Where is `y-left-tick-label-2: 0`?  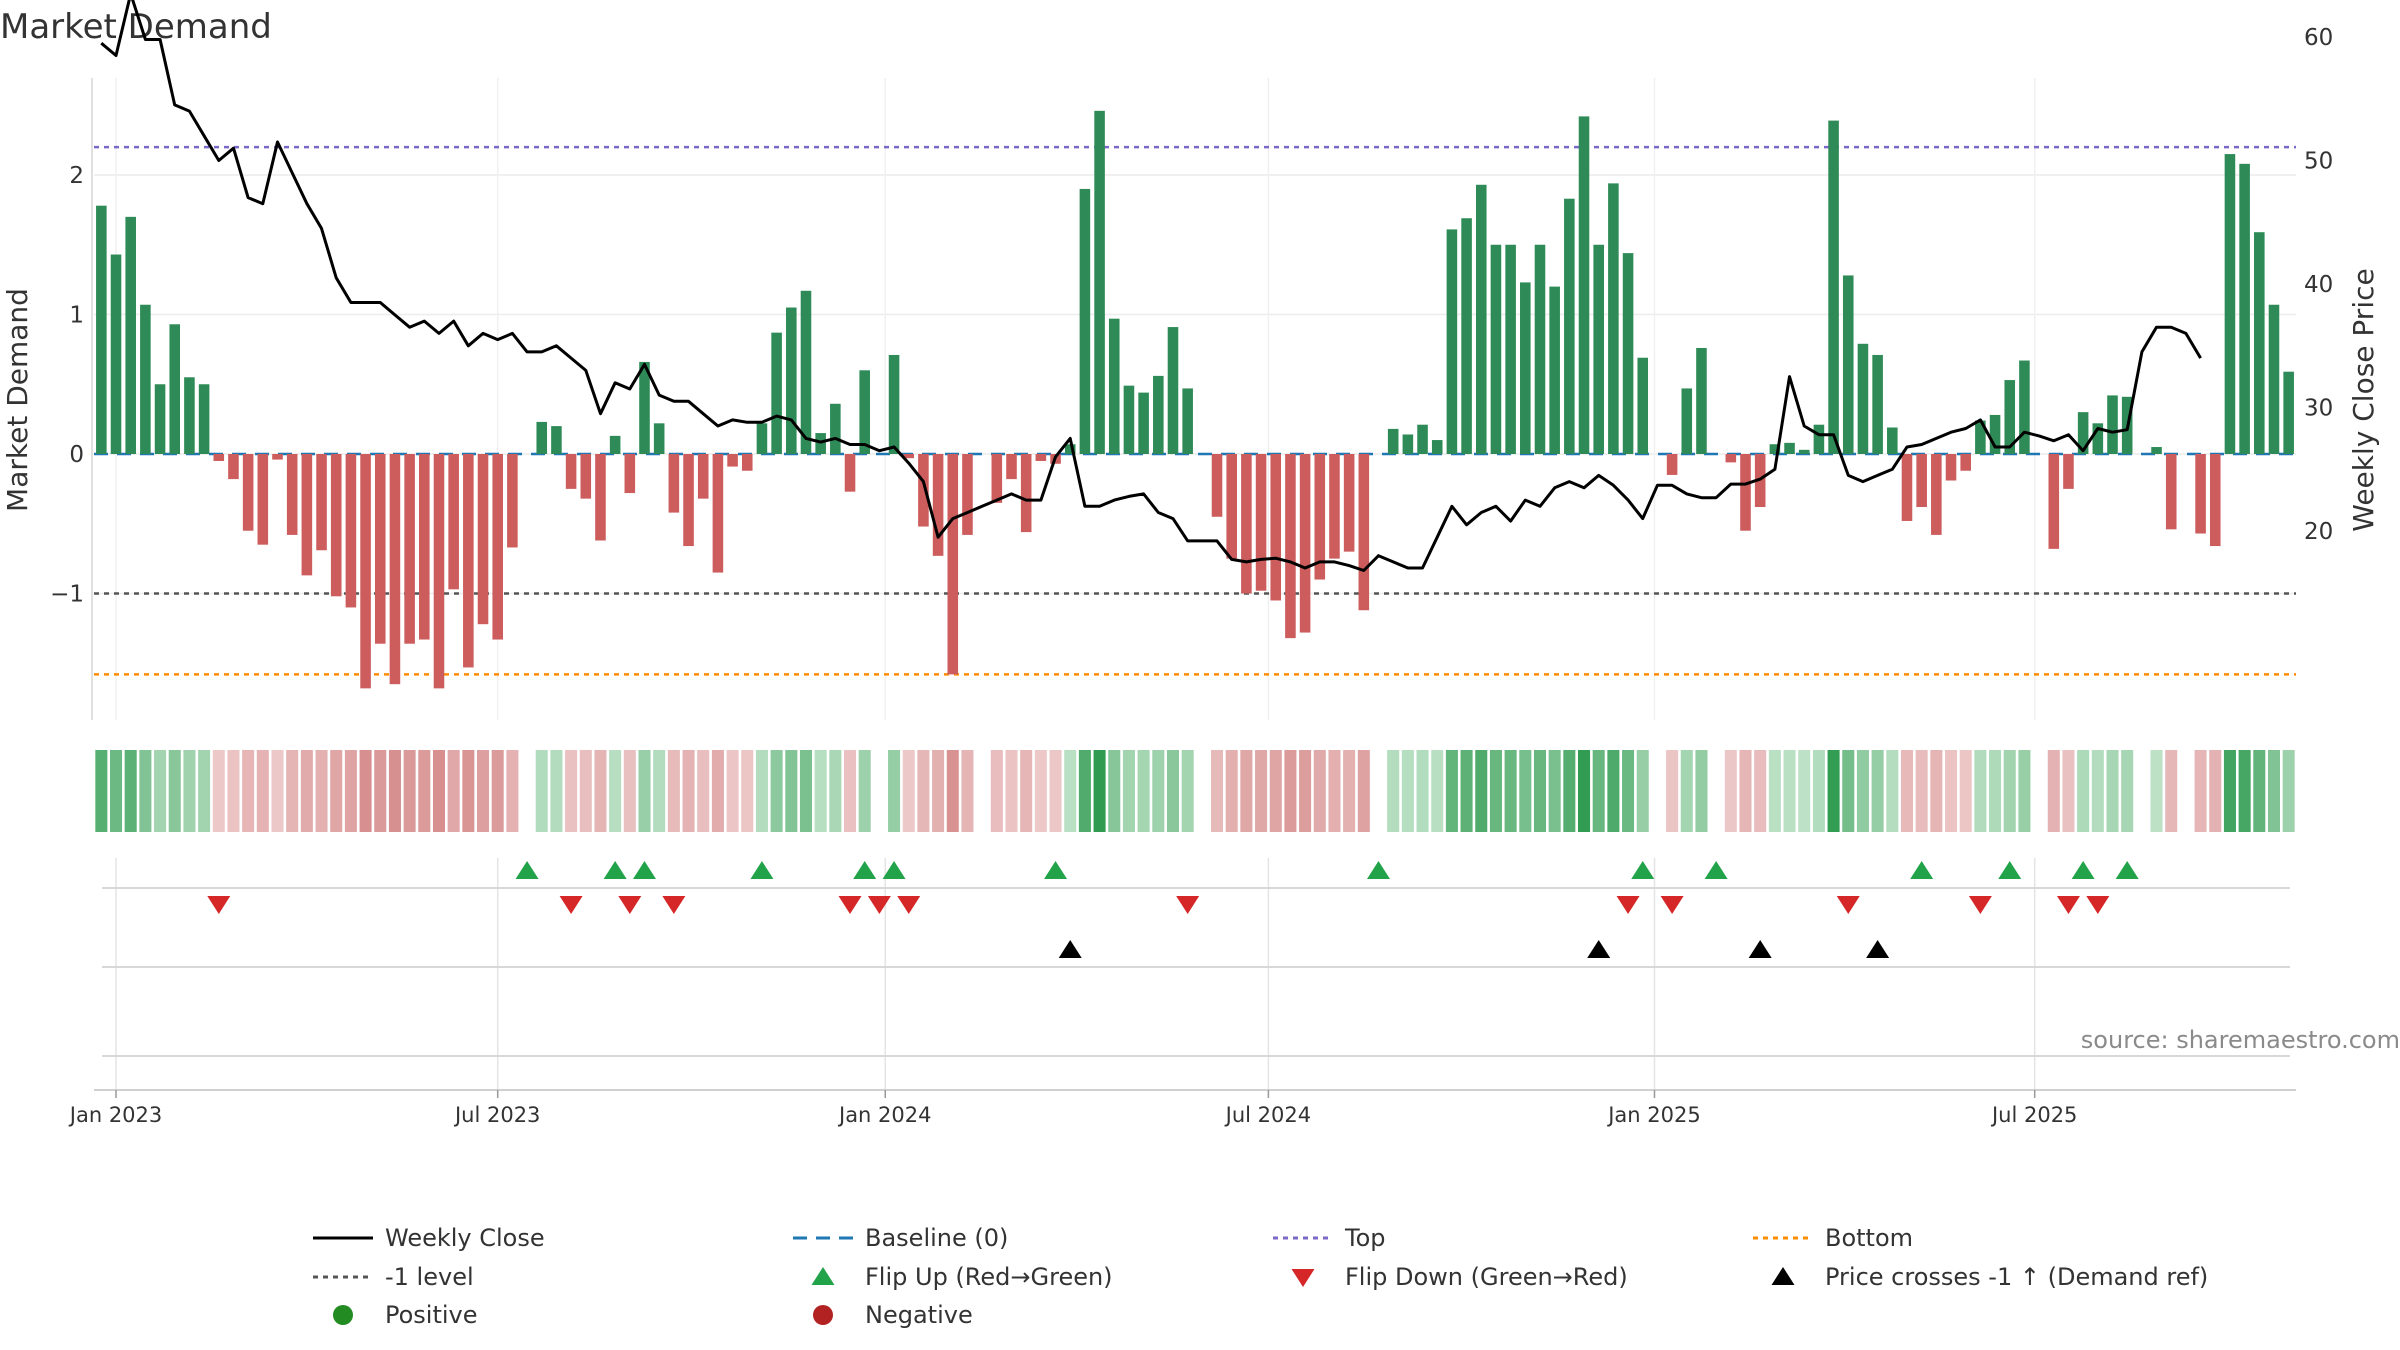 y-left-tick-label-2: 0 is located at coordinates (76, 455).